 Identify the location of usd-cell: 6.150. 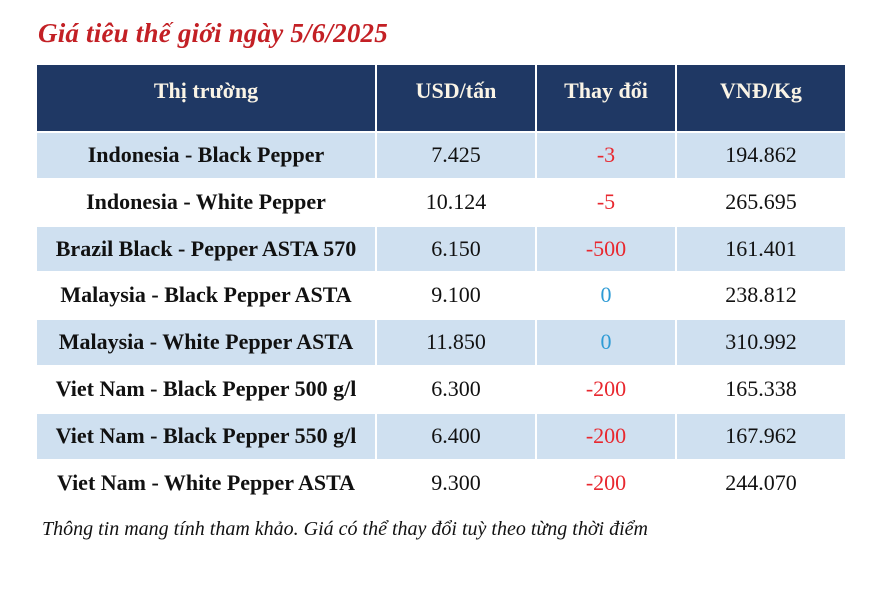
(456, 249).